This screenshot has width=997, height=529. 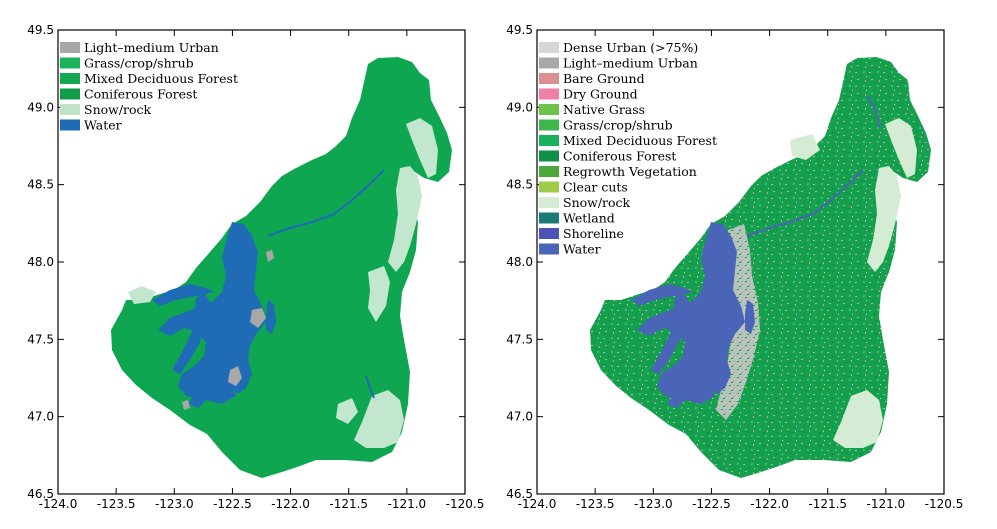 What do you see at coordinates (40, 30) in the screenshot?
I see `y-tick-label: 49.5` at bounding box center [40, 30].